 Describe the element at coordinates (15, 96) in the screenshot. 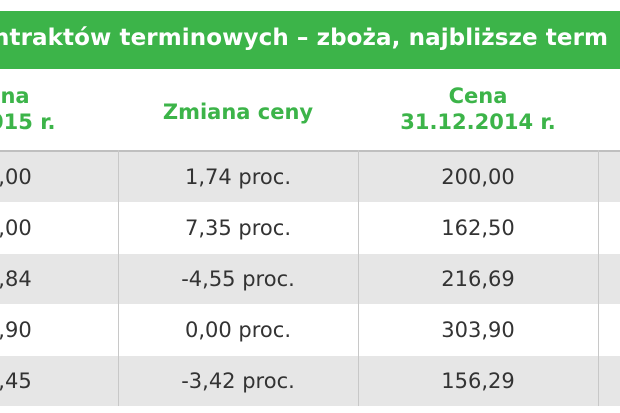

I see `header-price-current-line1: na` at that location.